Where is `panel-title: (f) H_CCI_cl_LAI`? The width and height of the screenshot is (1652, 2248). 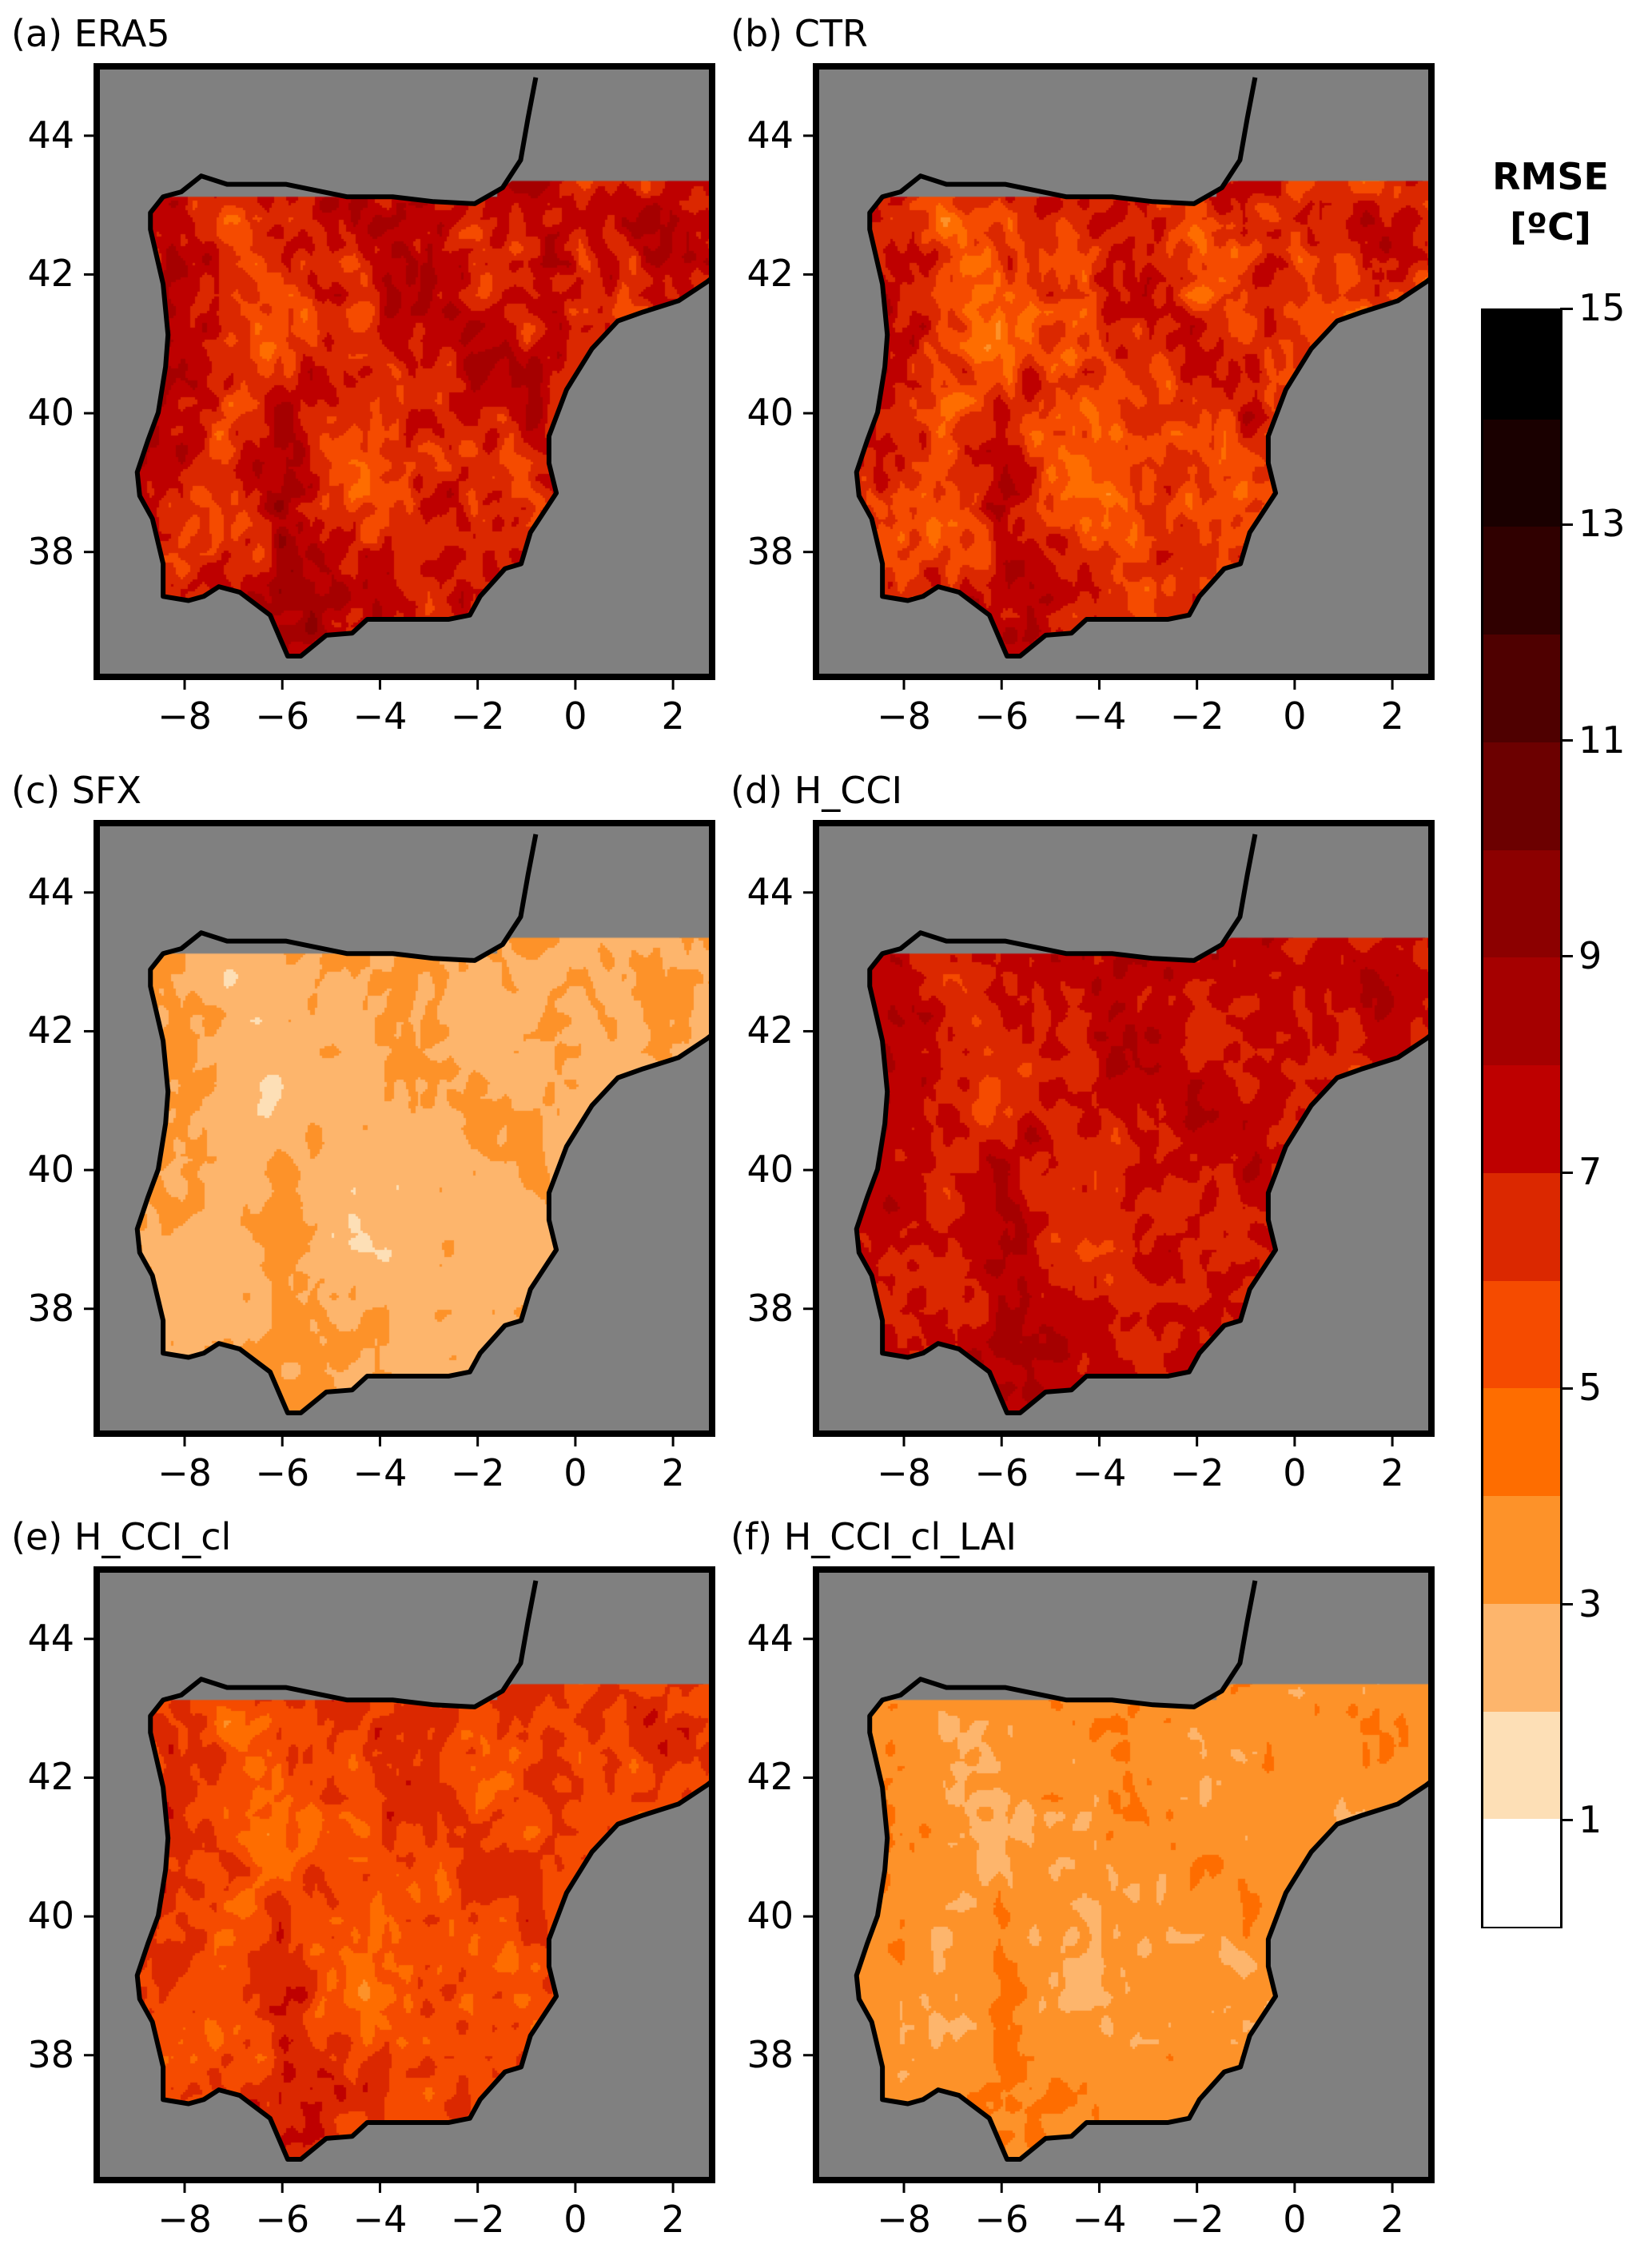 panel-title: (f) H_CCI_cl_LAI is located at coordinates (873, 1536).